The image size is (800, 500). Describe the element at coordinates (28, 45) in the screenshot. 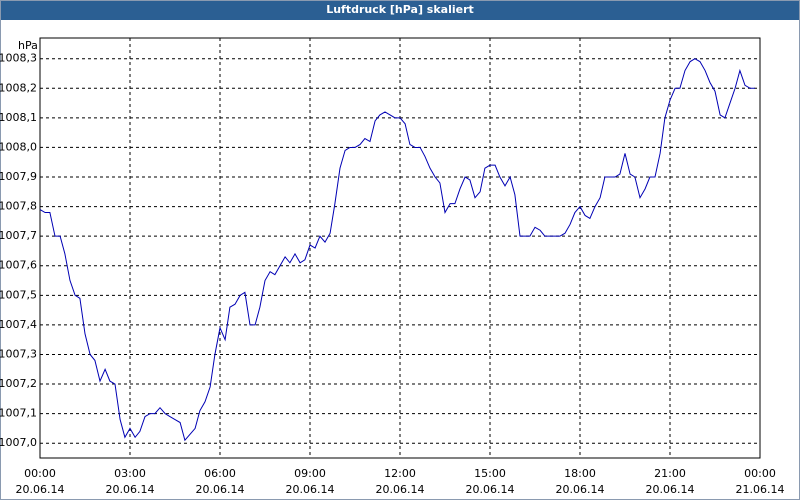

I see `y-axis-label: hPa` at that location.